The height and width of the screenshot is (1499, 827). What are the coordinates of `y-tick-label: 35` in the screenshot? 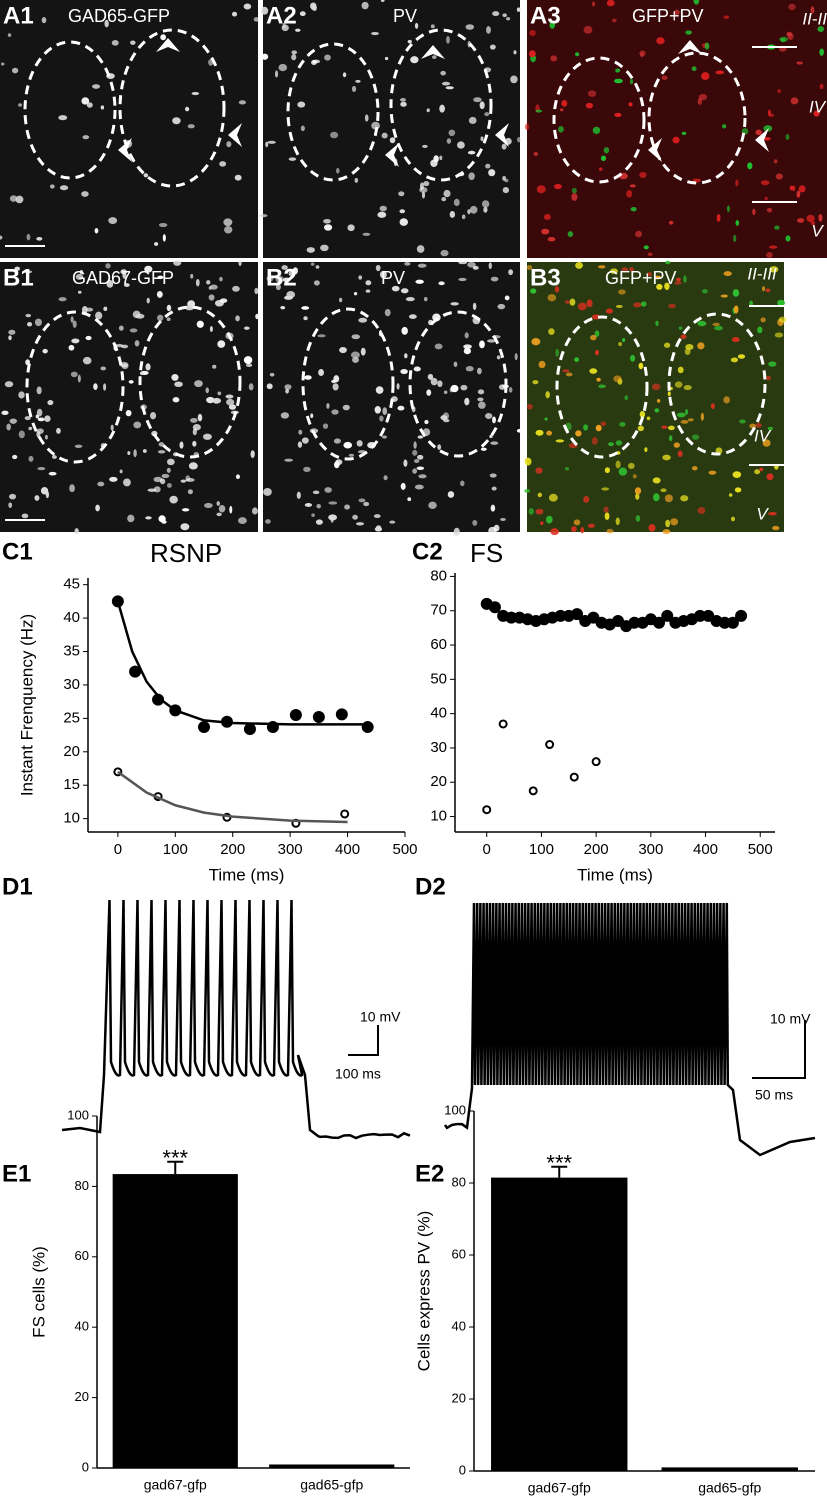 It's located at (71, 650).